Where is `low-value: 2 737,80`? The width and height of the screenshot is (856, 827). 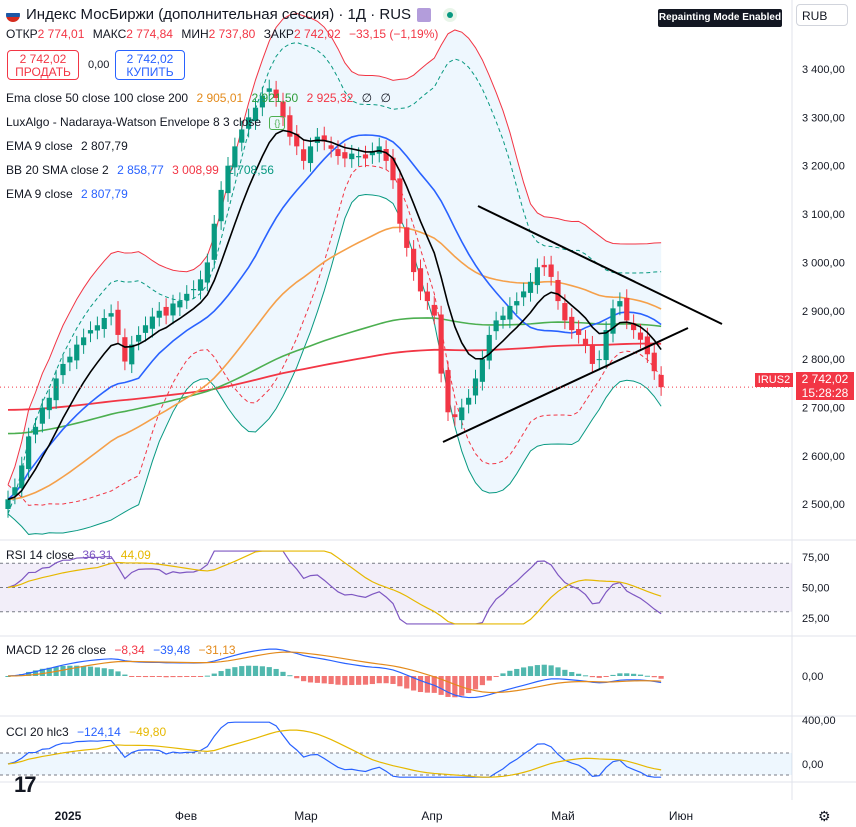
low-value: 2 737,80 is located at coordinates (232, 34).